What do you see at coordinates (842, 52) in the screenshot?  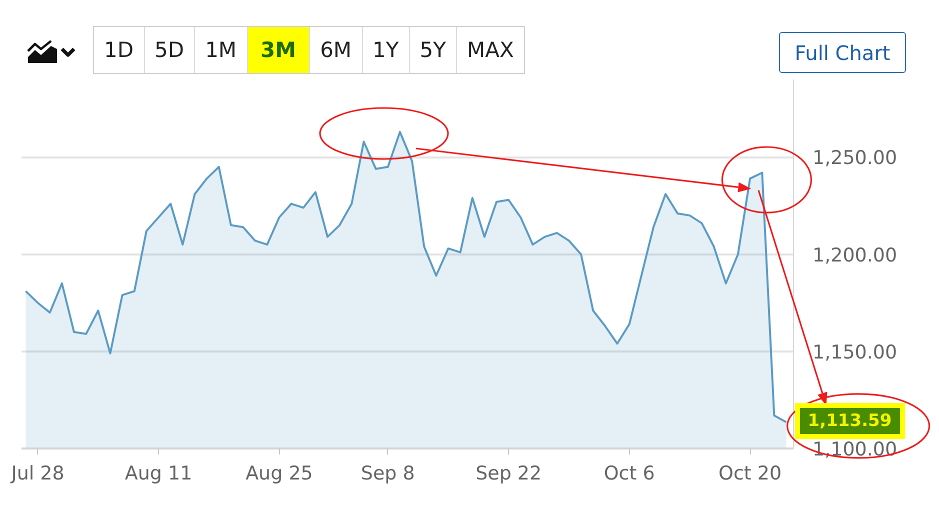 I see `text: Full Chart` at bounding box center [842, 52].